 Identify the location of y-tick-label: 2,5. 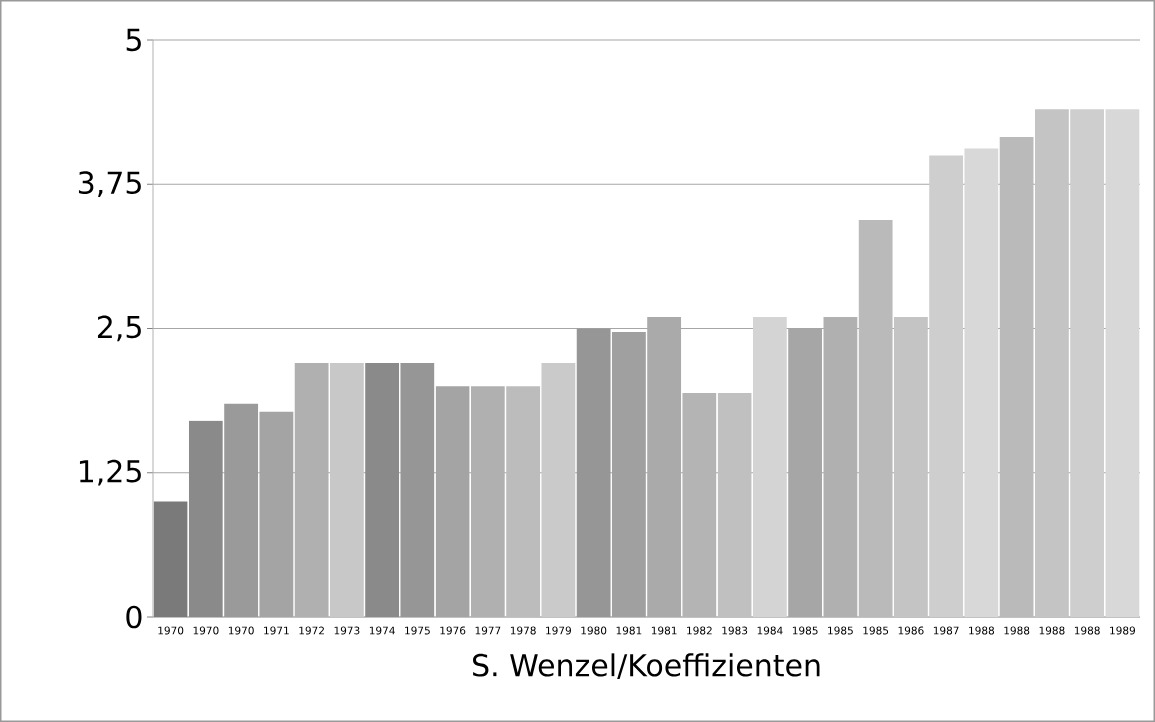
(119, 328).